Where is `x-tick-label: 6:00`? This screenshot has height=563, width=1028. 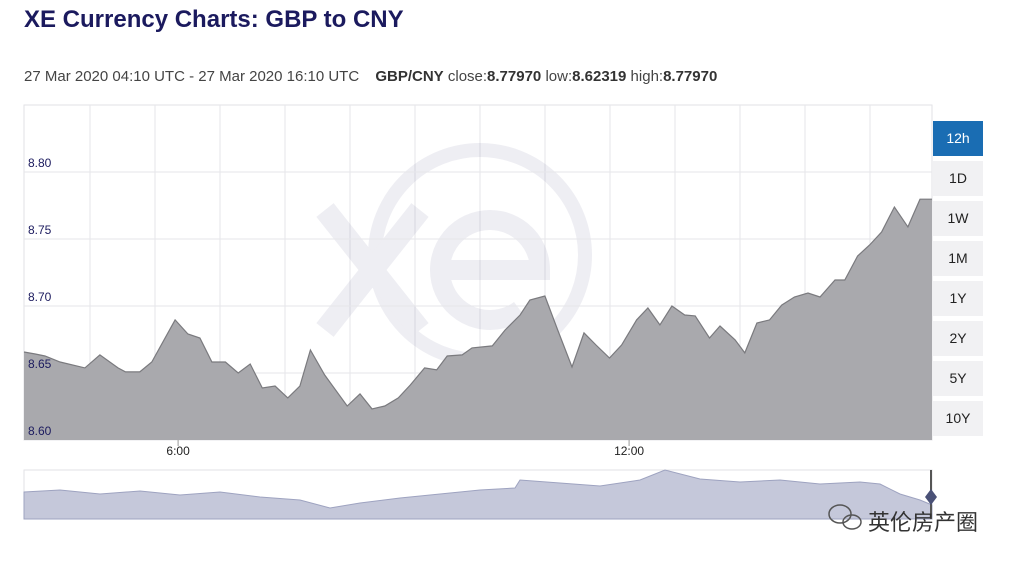
x-tick-label: 6:00 is located at coordinates (178, 451).